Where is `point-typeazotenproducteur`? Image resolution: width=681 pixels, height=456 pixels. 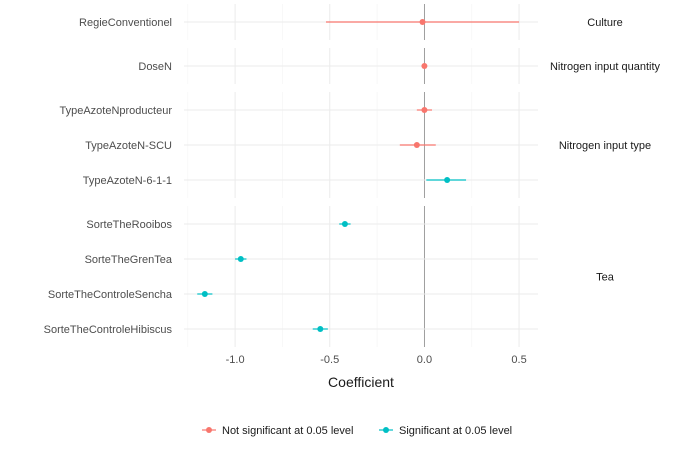
point-typeazotenproducteur is located at coordinates (424, 110).